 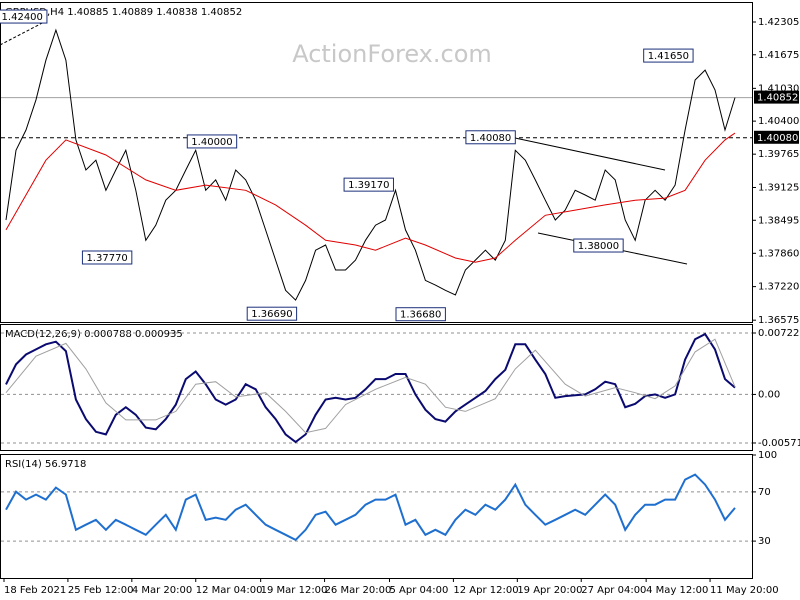 I want to click on level-tag: 1.40080, so click(x=777, y=138).